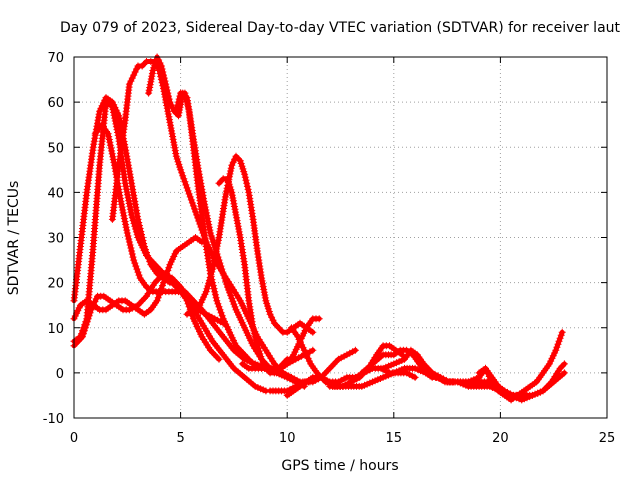 Image resolution: width=640 pixels, height=480 pixels. I want to click on y-tick-label: 20, so click(55, 284).